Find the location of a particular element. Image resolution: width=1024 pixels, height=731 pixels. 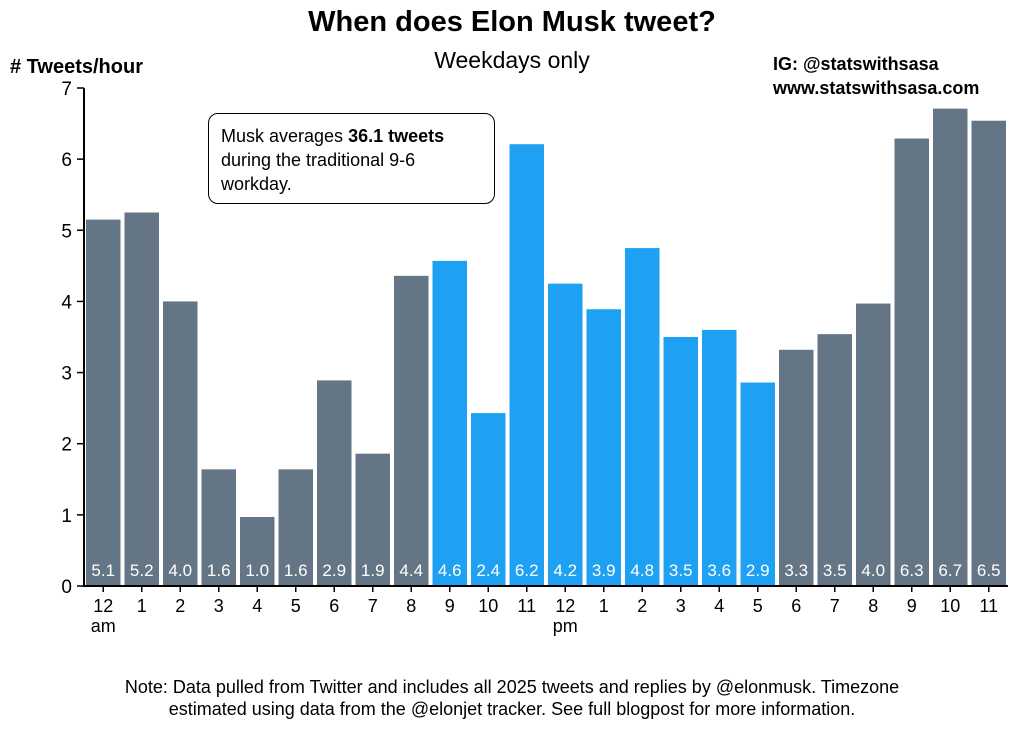

x-tick-label-3: 3 is located at coordinates (219, 606).